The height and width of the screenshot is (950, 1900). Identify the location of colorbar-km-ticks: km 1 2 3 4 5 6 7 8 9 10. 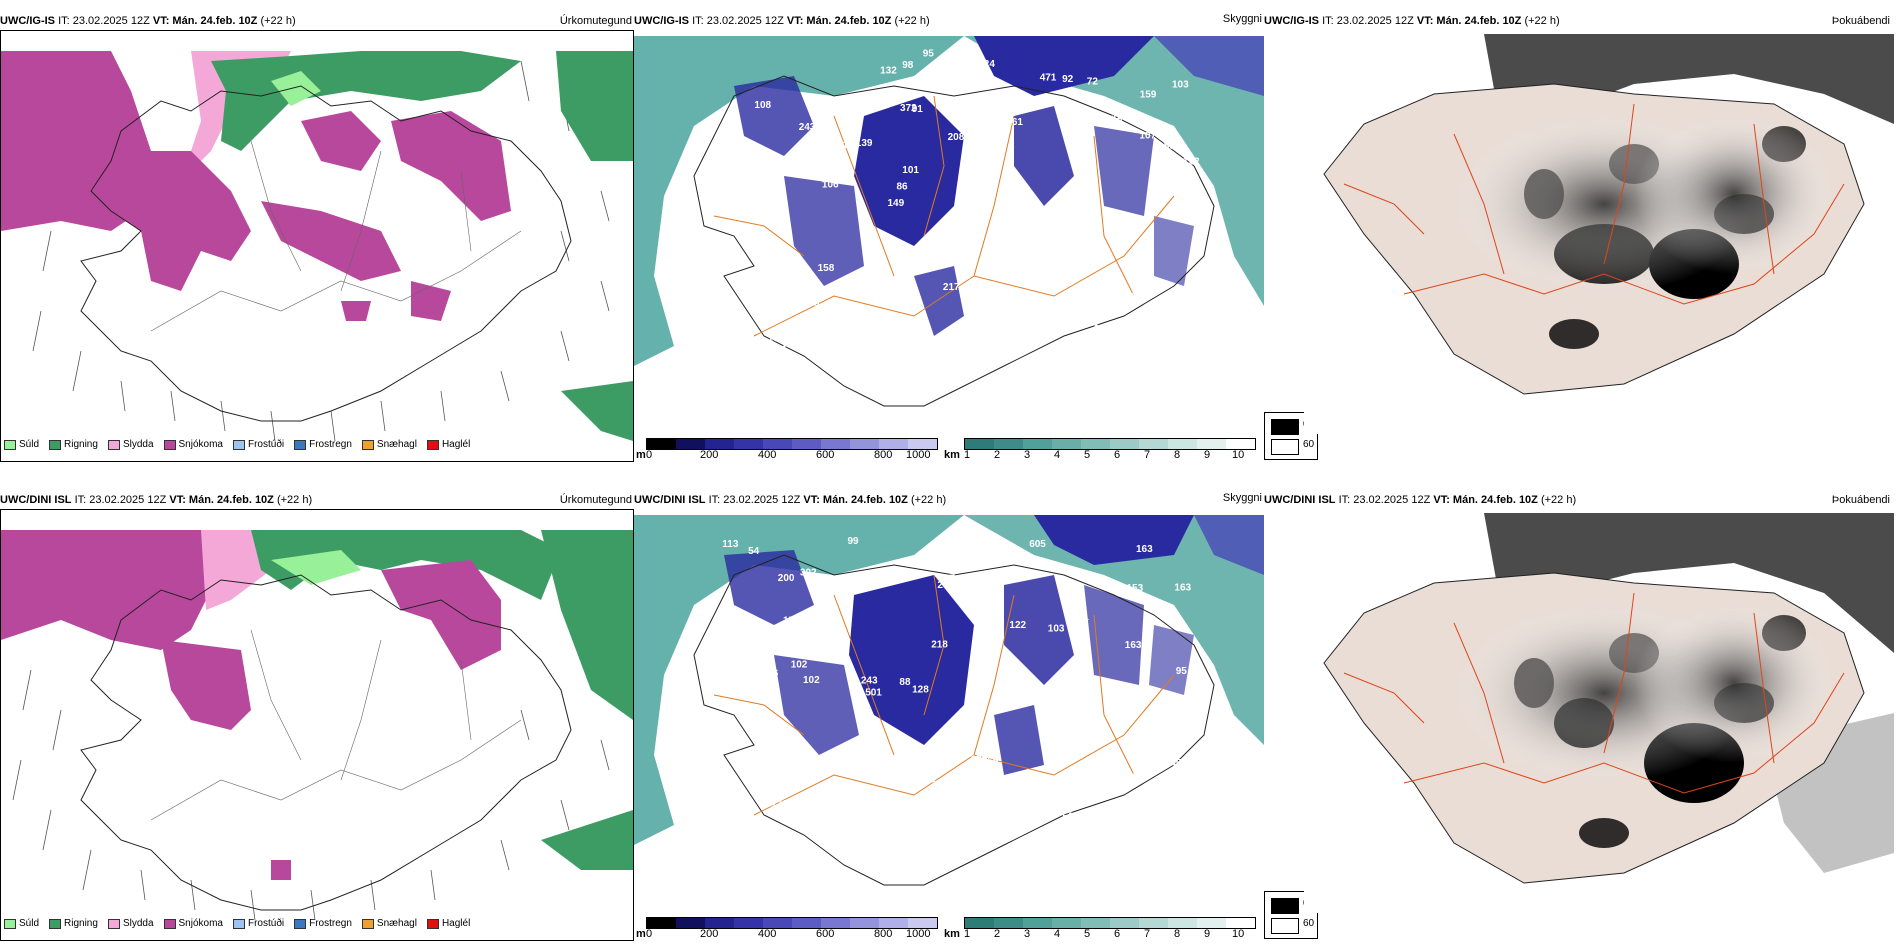
(1101, 456).